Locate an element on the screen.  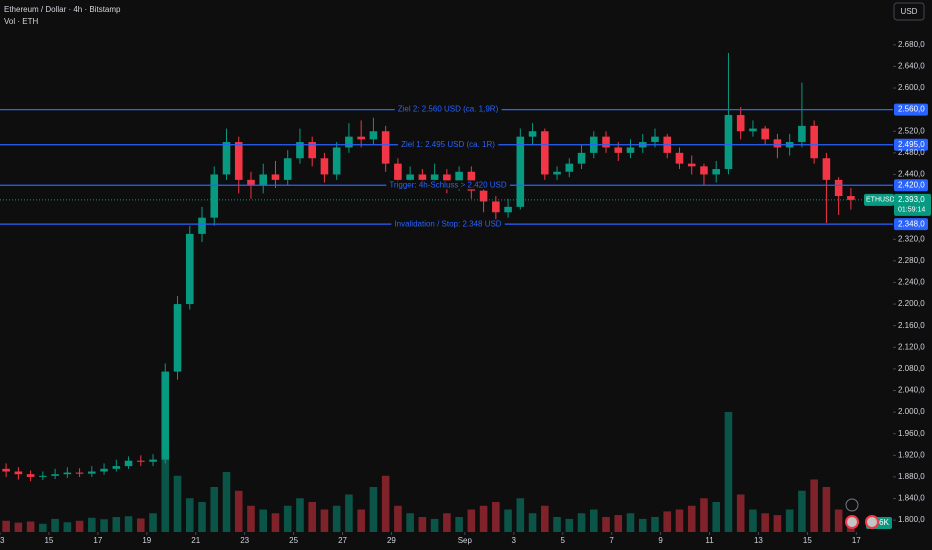
y-tick-label: 2.640,0 is located at coordinates (911, 66).